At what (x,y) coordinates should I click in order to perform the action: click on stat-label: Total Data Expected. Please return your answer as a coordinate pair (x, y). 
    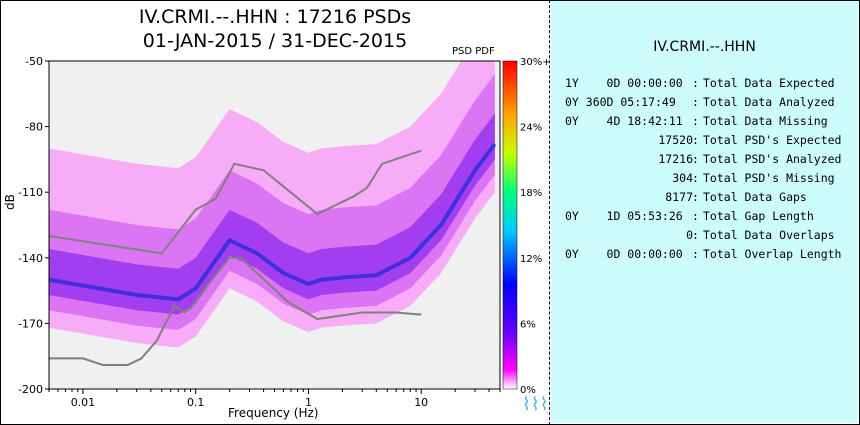
    Looking at the image, I should click on (769, 83).